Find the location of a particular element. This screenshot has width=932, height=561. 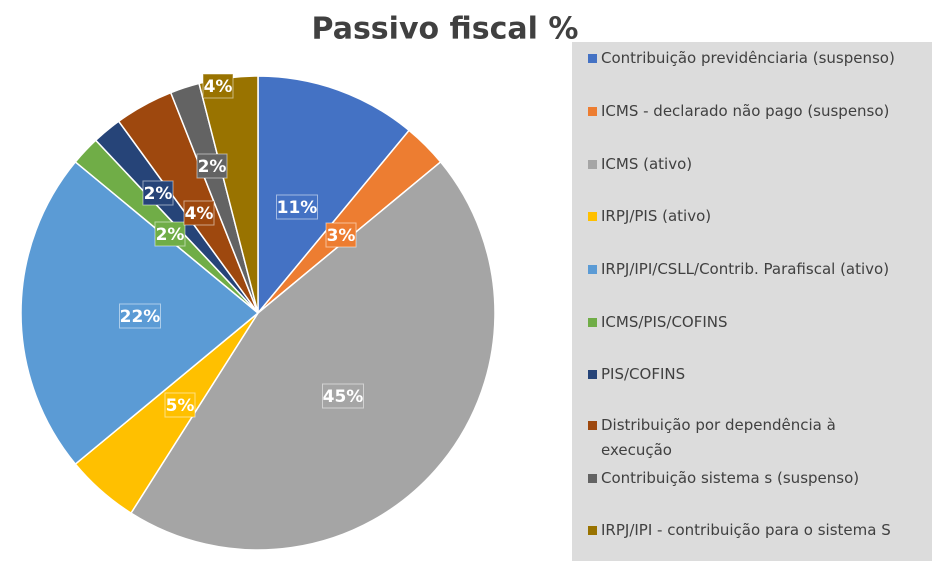

data-label: 11% is located at coordinates (297, 208).